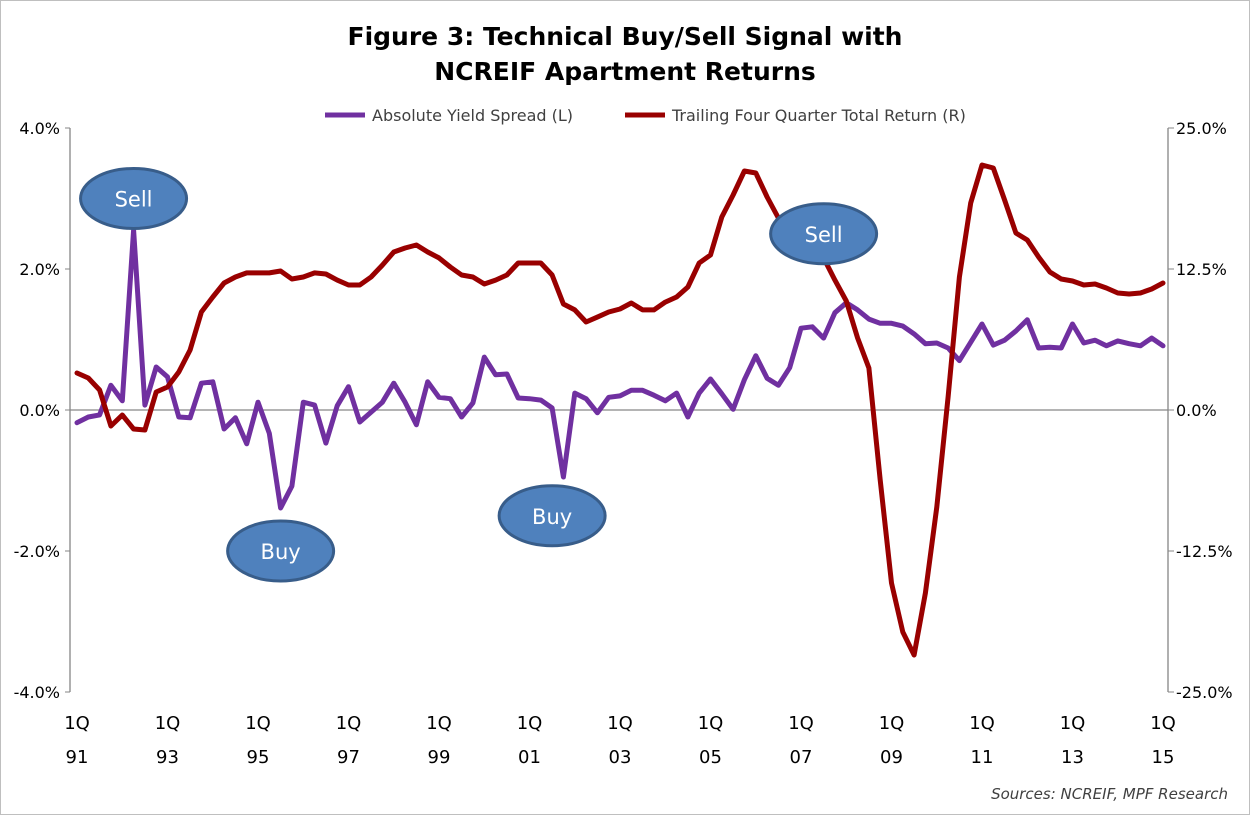 This screenshot has width=1250, height=815. Describe the element at coordinates (1204, 692) in the screenshot. I see `right-tick-label: -25.0%` at that location.